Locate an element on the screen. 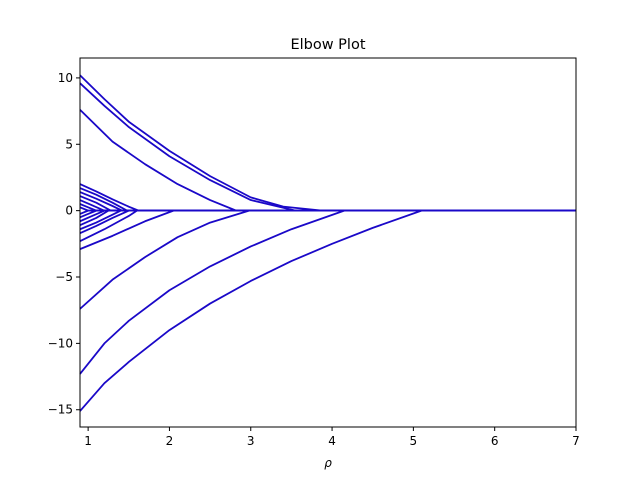 The height and width of the screenshot is (480, 640). x-tick-label: 1 is located at coordinates (88, 441).